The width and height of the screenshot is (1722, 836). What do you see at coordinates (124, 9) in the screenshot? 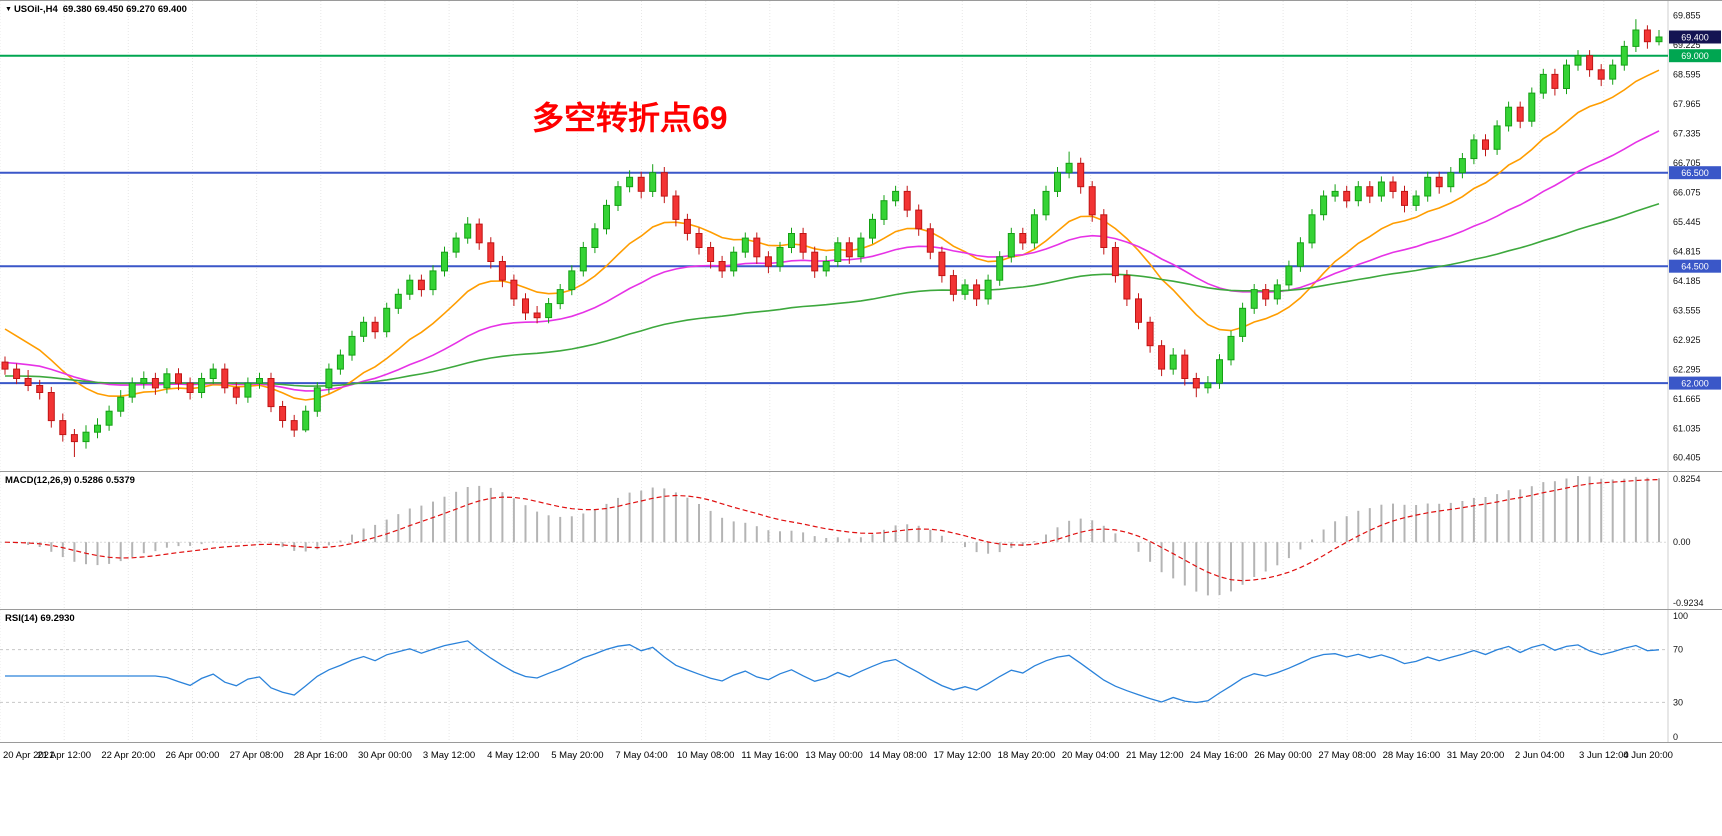
I see `ohlc-values: 69.380 69.450 69.270 69.400` at bounding box center [124, 9].